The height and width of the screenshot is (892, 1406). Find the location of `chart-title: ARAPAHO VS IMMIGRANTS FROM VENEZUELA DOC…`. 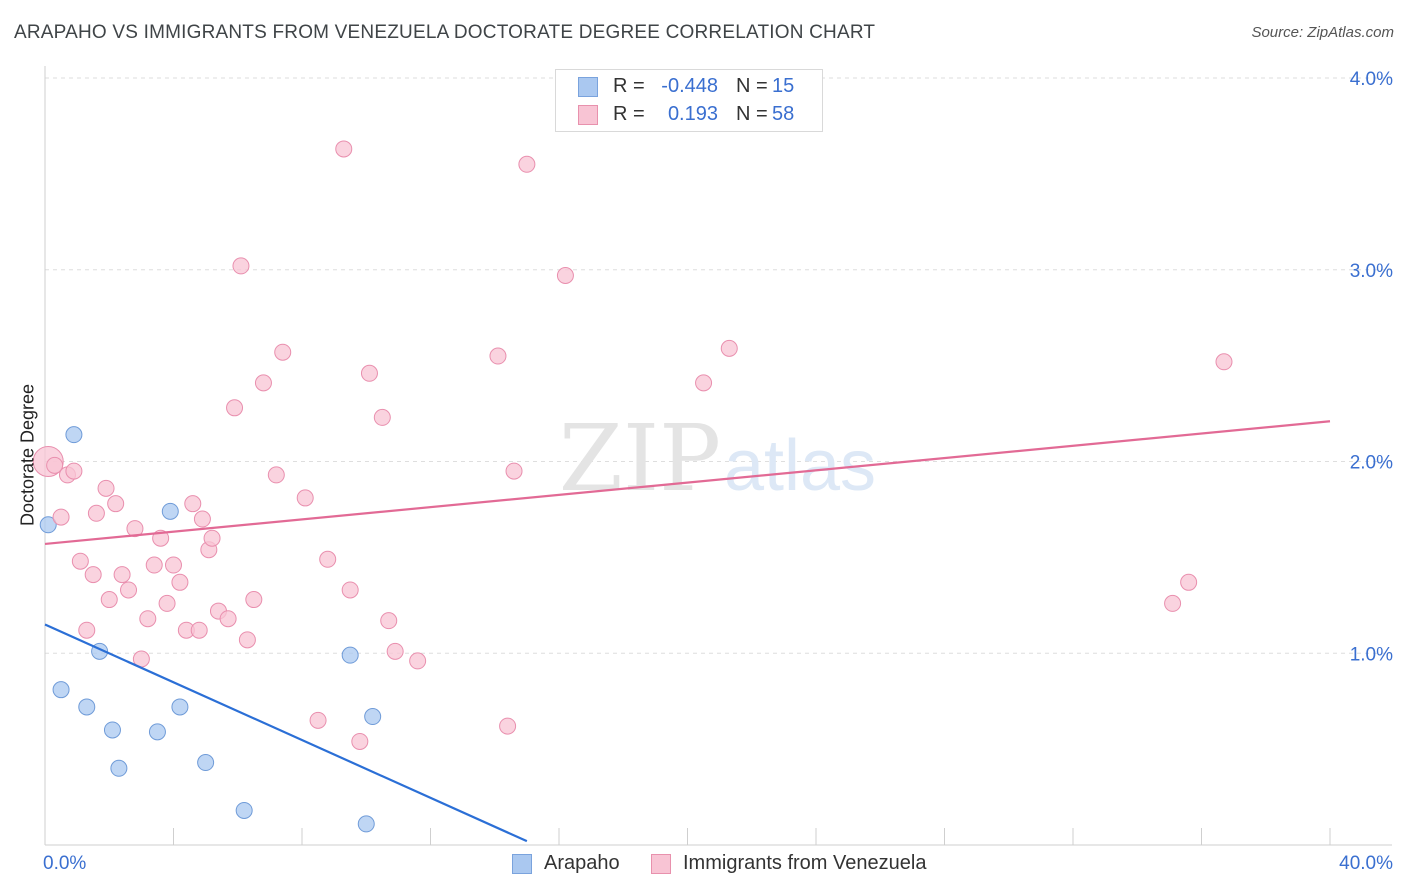

chart-title: ARAPAHO VS IMMIGRANTS FROM VENEZUELA DOC… is located at coordinates (445, 32).